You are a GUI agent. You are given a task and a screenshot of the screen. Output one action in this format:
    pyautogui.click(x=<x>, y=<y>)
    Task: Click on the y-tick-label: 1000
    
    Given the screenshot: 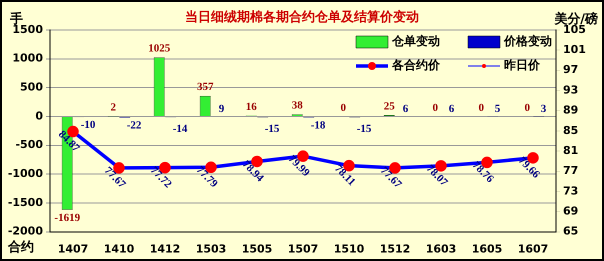 What is the action you would take?
    pyautogui.click(x=28, y=58)
    